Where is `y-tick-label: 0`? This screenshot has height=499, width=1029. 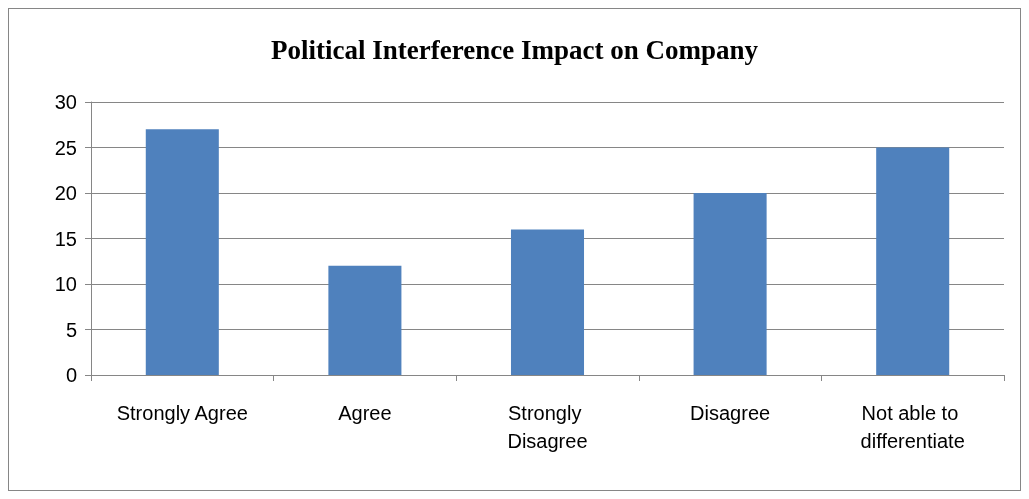
y-tick-label: 0 is located at coordinates (71, 375).